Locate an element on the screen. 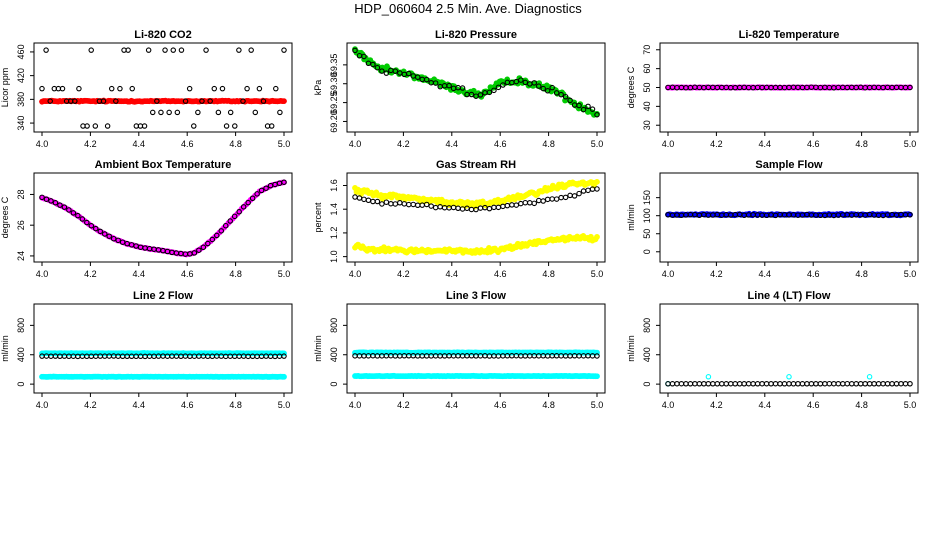 The width and height of the screenshot is (936, 540). y-tick-label: 0 is located at coordinates (334, 384).